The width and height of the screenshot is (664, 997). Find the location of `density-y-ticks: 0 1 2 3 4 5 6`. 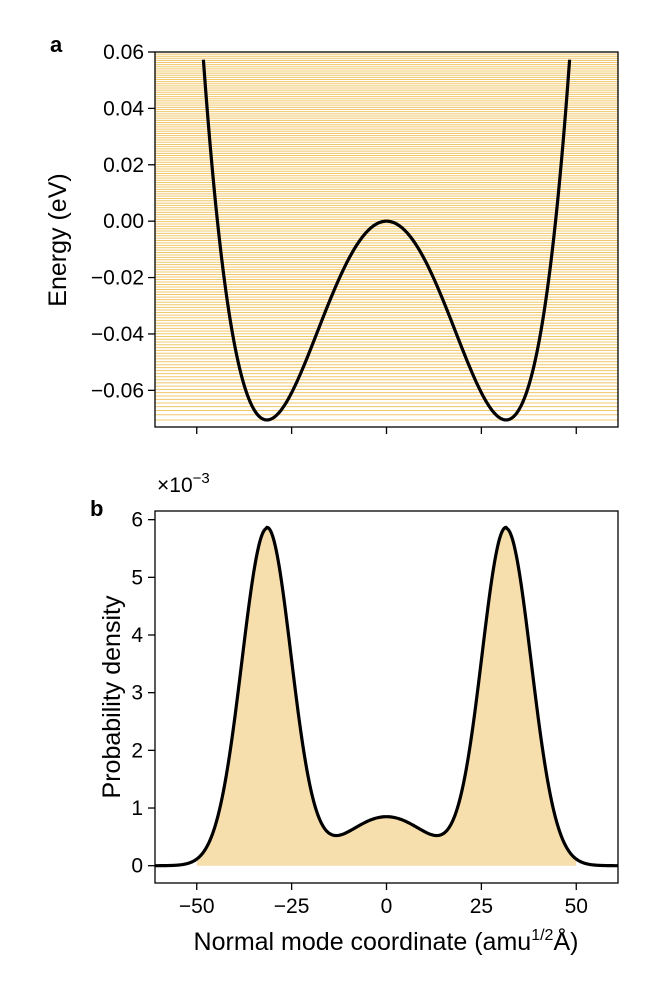

density-y-ticks: 0 1 2 3 4 5 6 is located at coordinates (143, 693).